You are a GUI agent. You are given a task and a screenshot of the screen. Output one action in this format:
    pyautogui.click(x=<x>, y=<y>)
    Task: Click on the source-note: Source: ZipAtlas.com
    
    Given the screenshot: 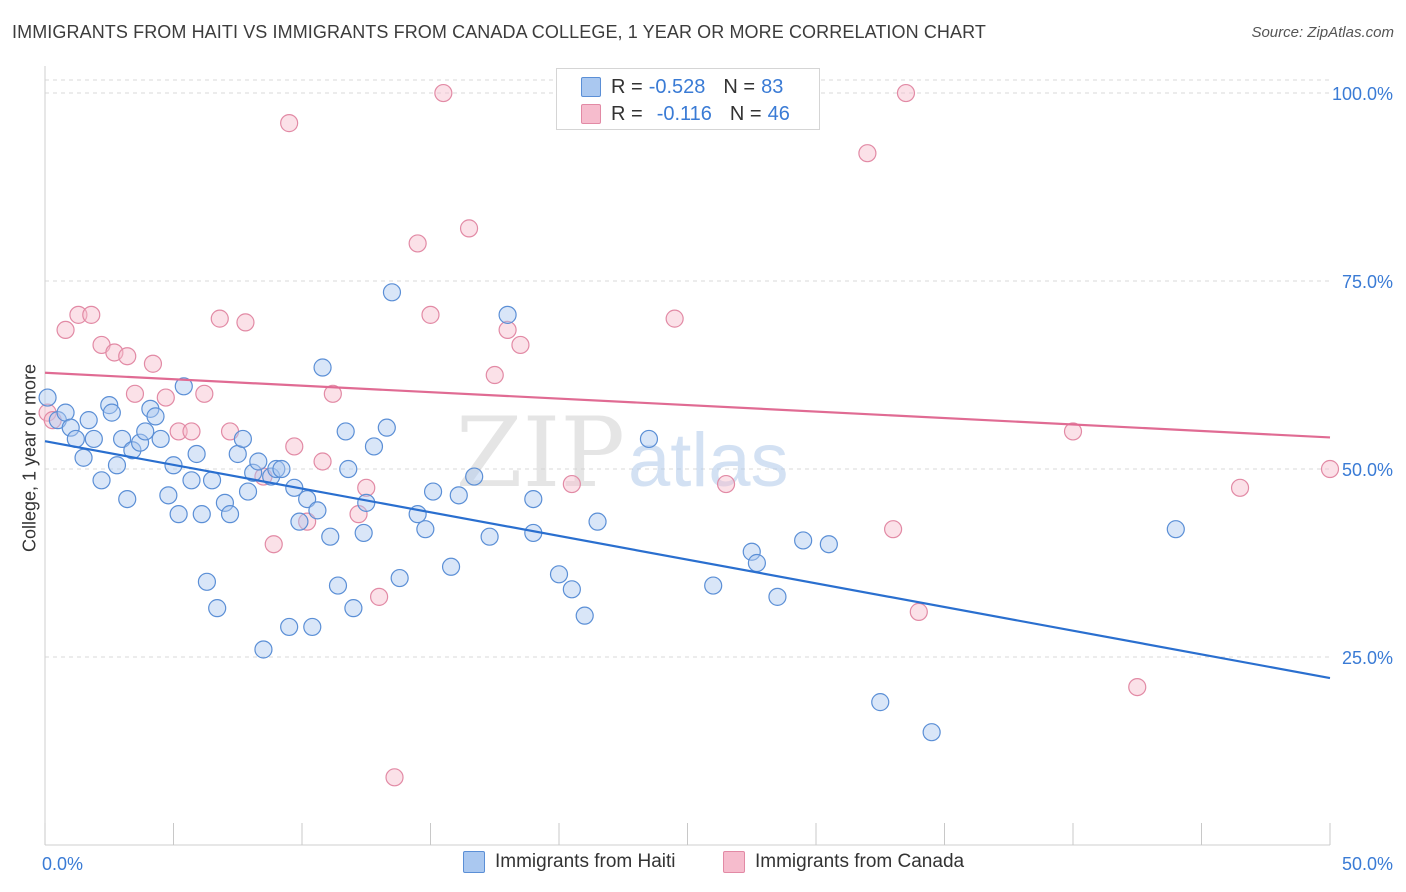 What is the action you would take?
    pyautogui.click(x=1322, y=32)
    